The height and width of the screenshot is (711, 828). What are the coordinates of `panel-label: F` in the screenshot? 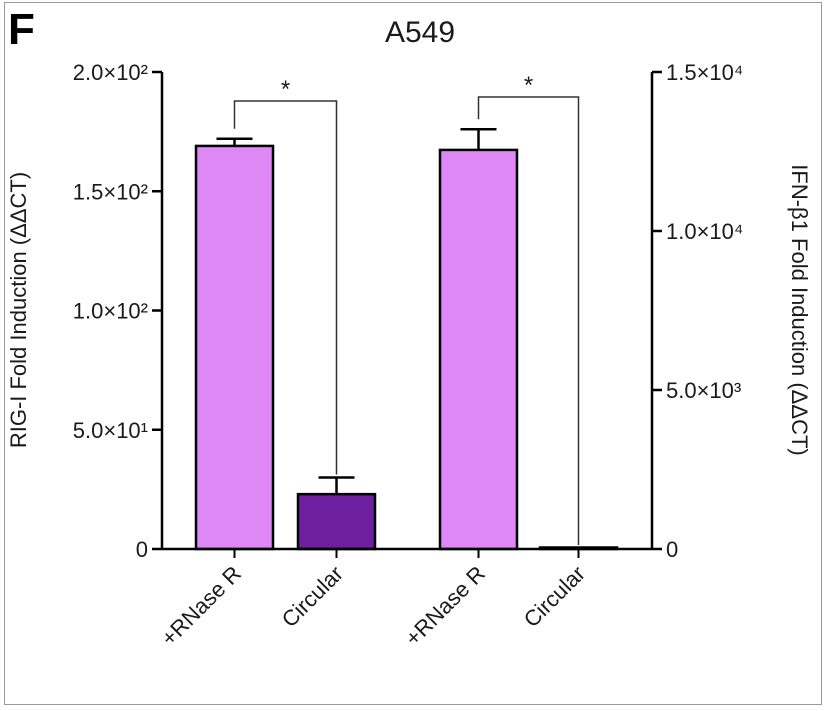 It's located at (21, 29).